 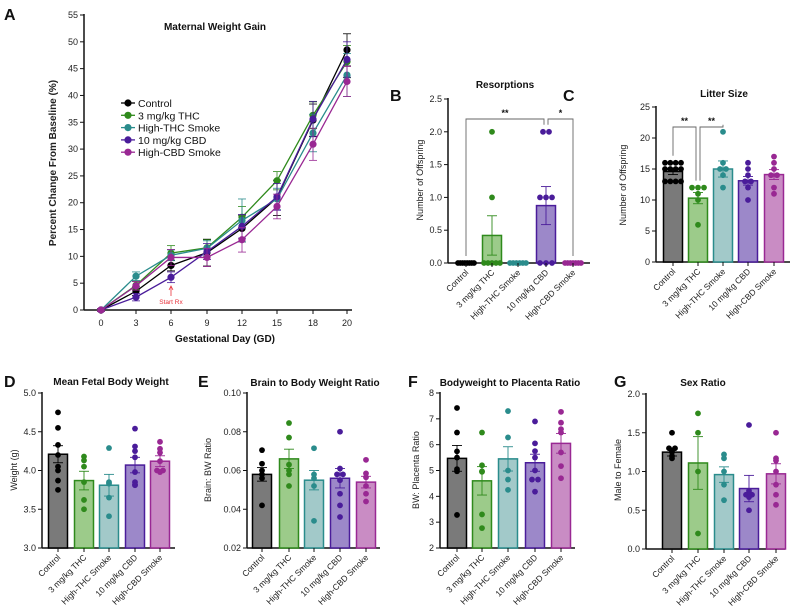 What do you see at coordinates (179, 129) in the screenshot?
I see `legend-label: High-THC Smoke` at bounding box center [179, 129].